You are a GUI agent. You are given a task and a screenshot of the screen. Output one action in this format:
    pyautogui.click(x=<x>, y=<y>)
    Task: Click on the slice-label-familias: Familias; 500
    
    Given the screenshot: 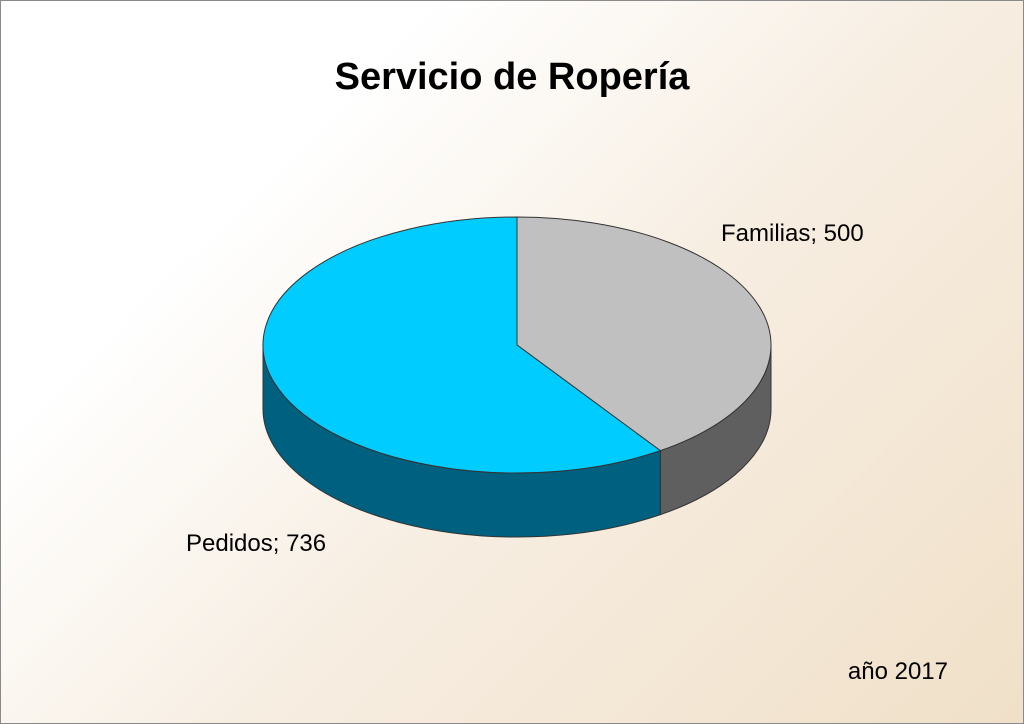 What is the action you would take?
    pyautogui.click(x=792, y=233)
    